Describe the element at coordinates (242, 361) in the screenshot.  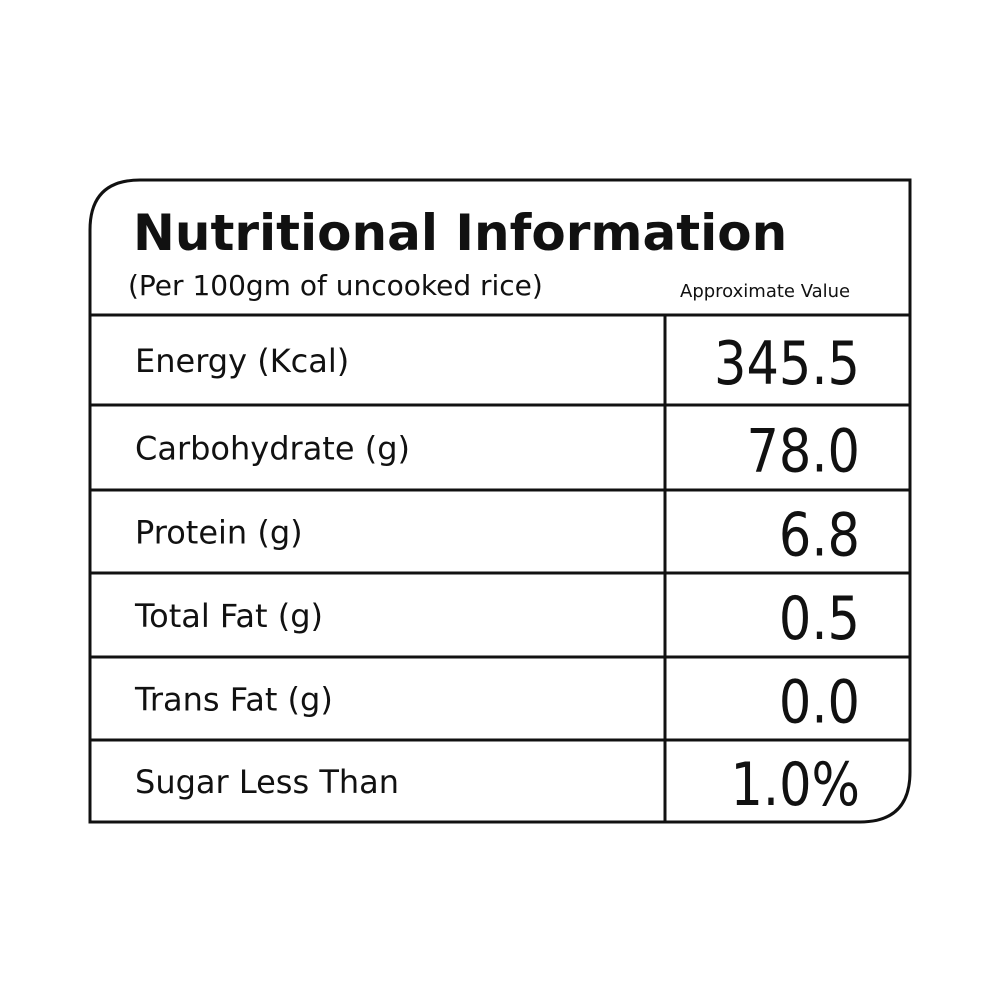
I see `nutrient-label: Energy (Kcal)` at that location.